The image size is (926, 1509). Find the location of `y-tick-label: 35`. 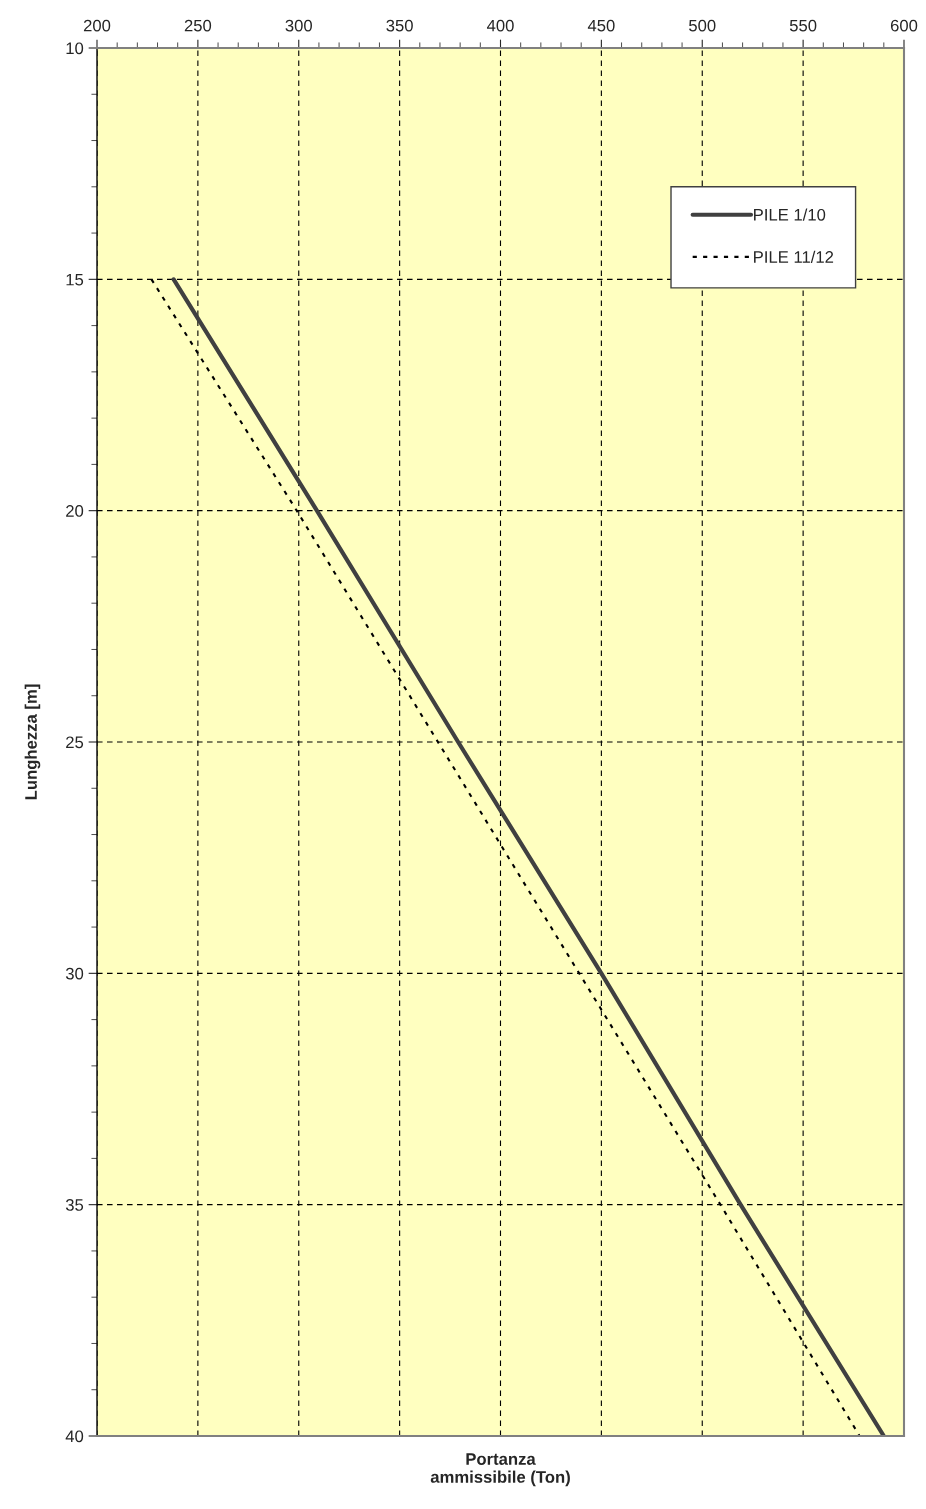

y-tick-label: 35 is located at coordinates (74, 1205).